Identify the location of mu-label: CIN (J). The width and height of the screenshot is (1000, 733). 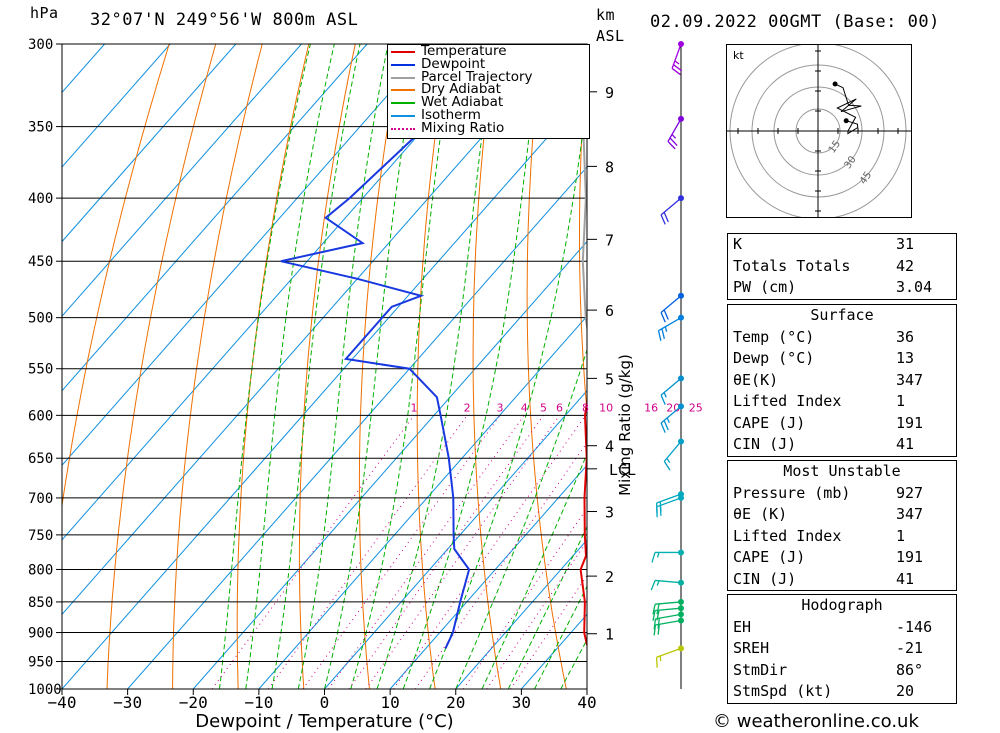
(765, 578).